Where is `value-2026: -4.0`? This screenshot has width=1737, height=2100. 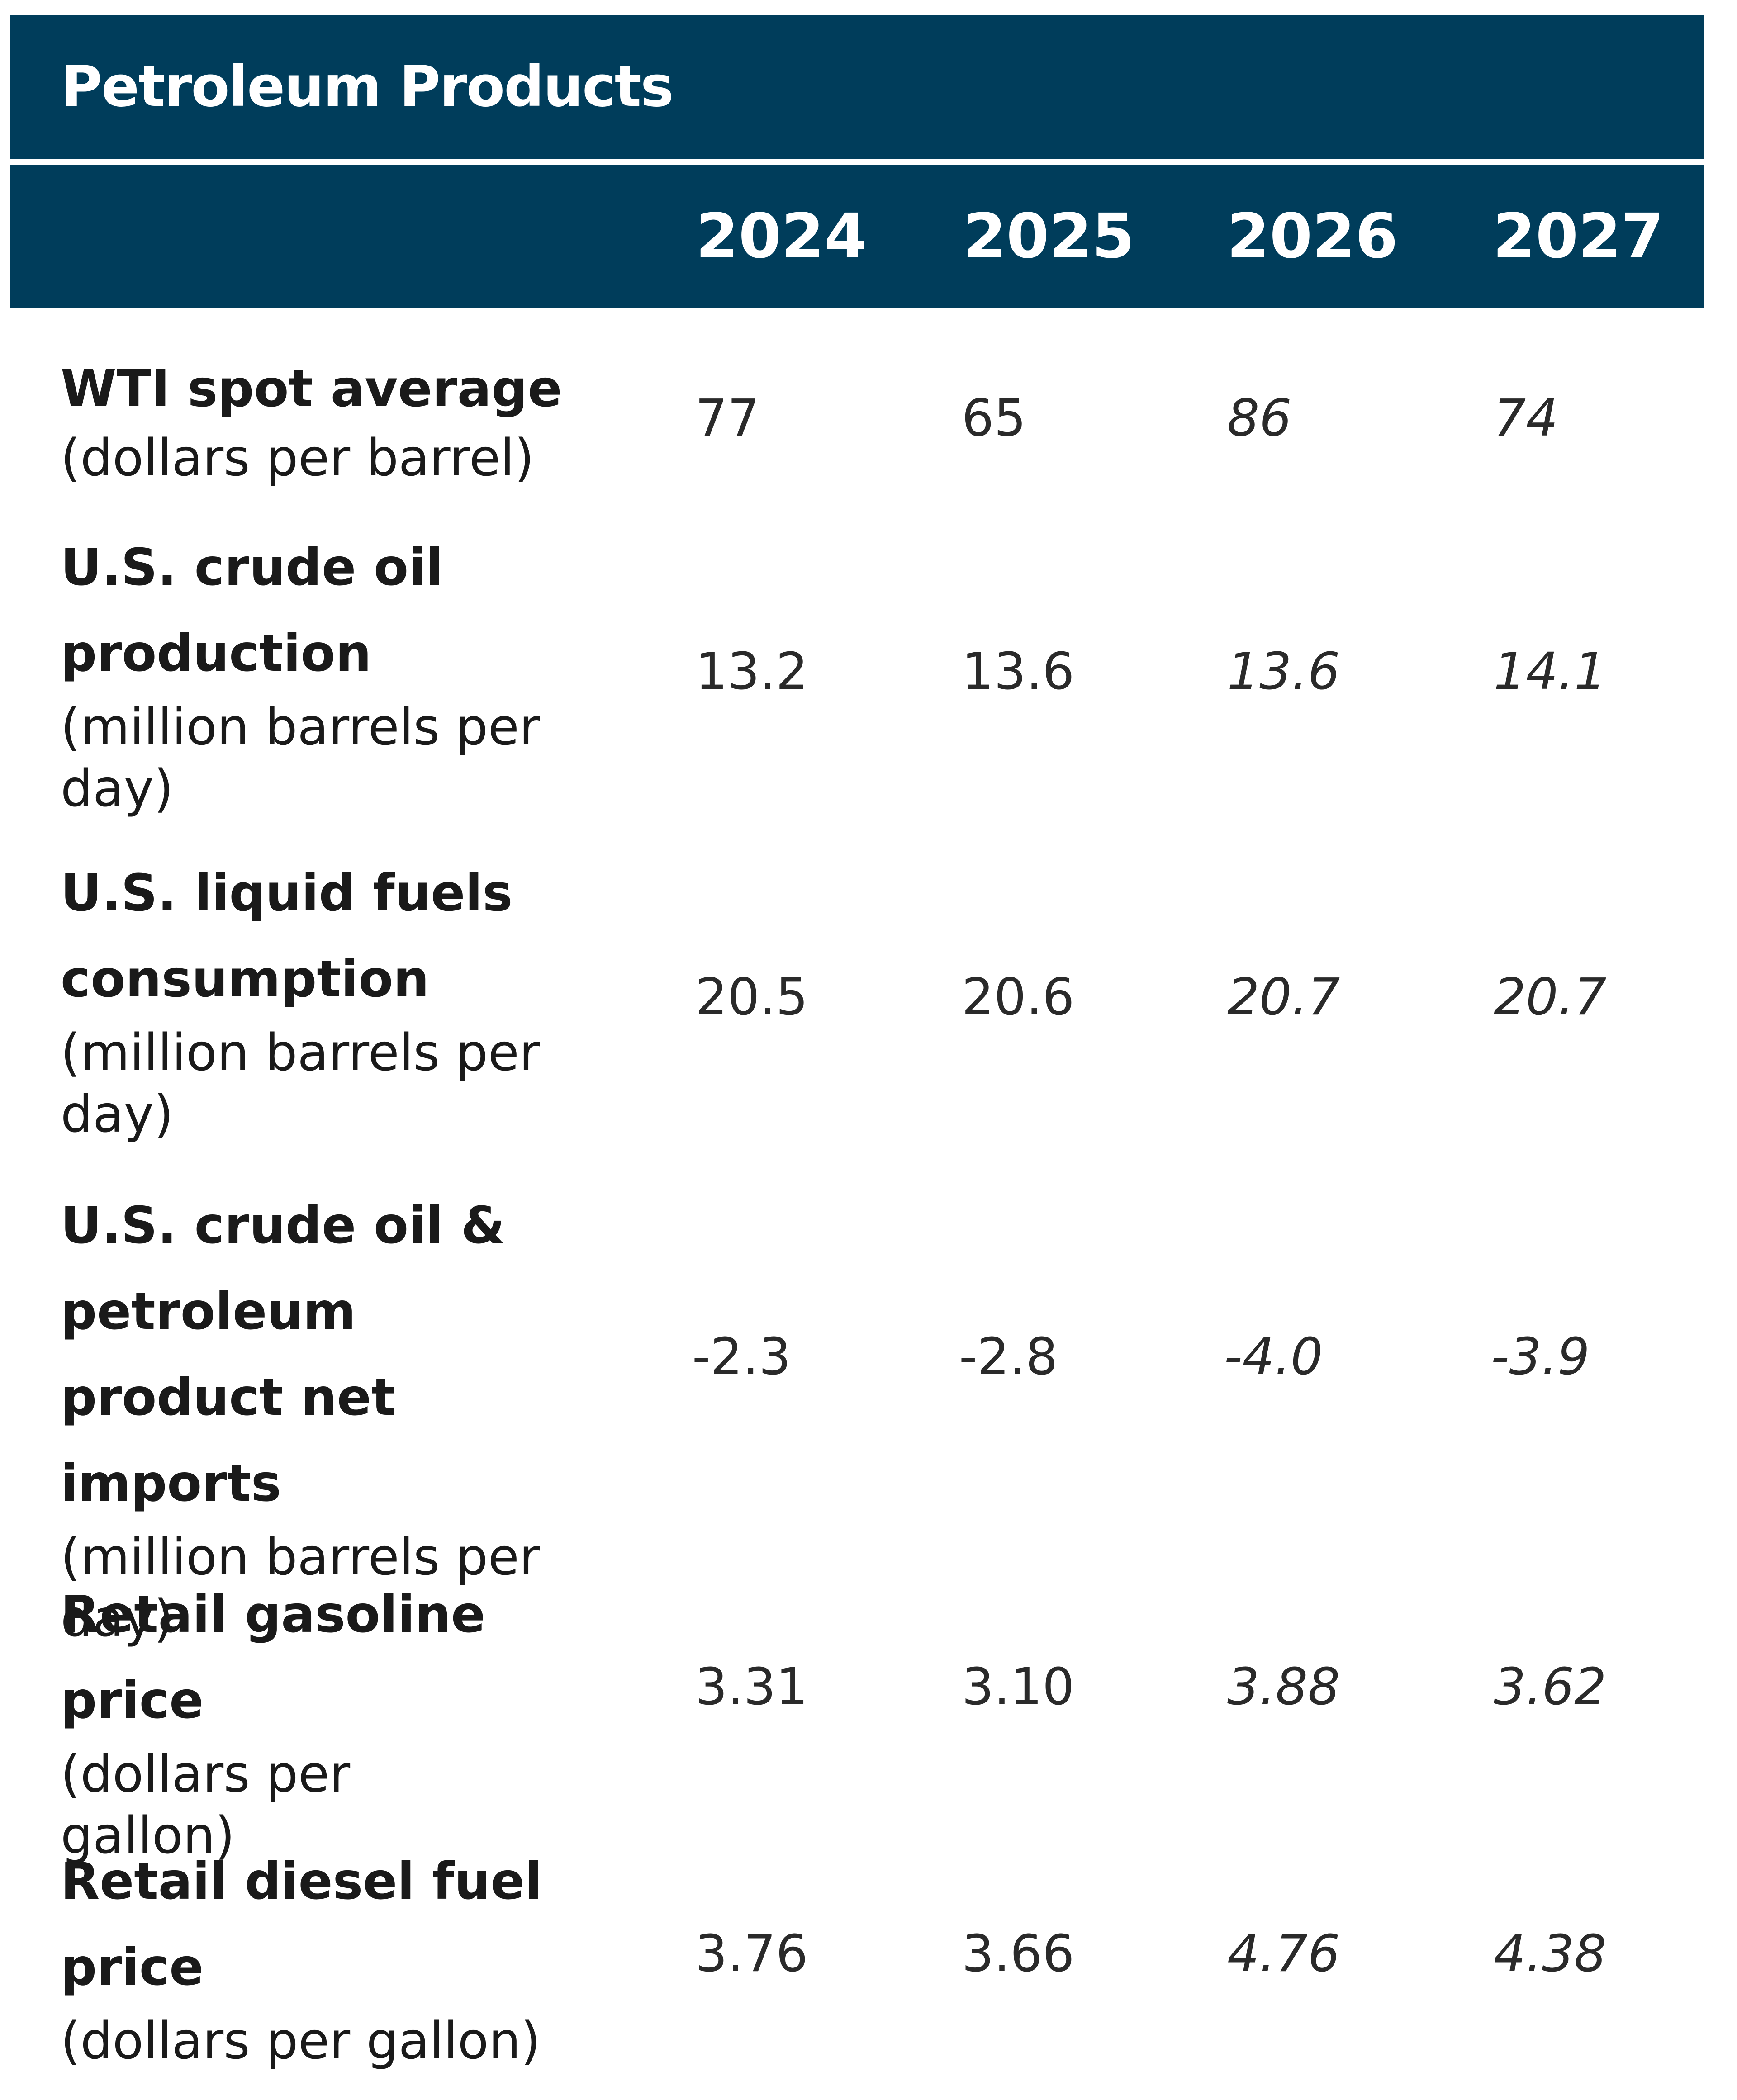
value-2026: -4.0 is located at coordinates (1273, 1356).